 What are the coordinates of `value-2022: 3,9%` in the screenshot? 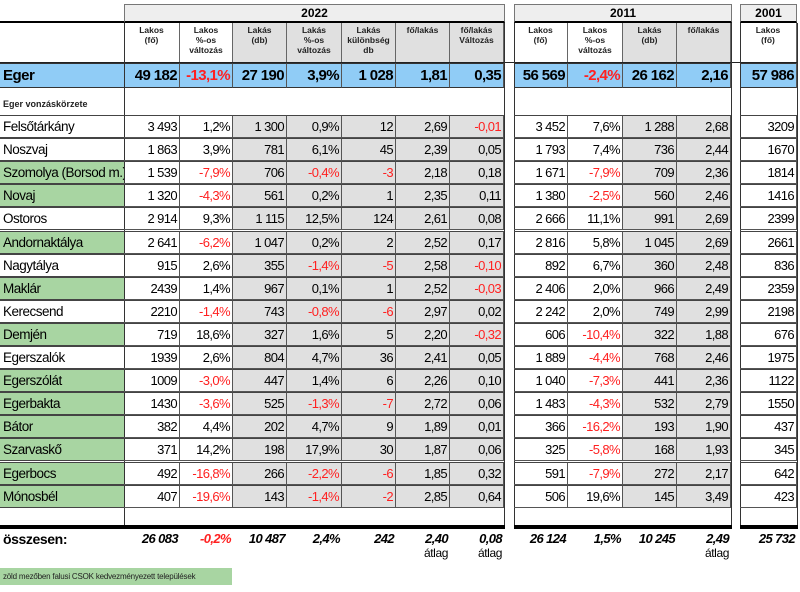 It's located at (206, 150).